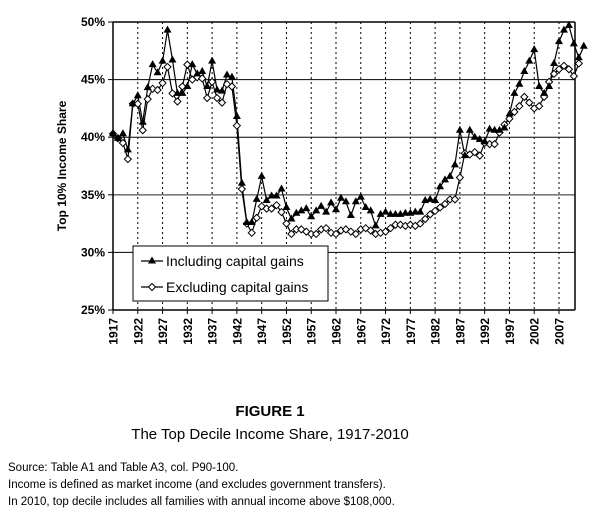 The width and height of the screenshot is (607, 513). I want to click on legend-box, so click(230, 273).